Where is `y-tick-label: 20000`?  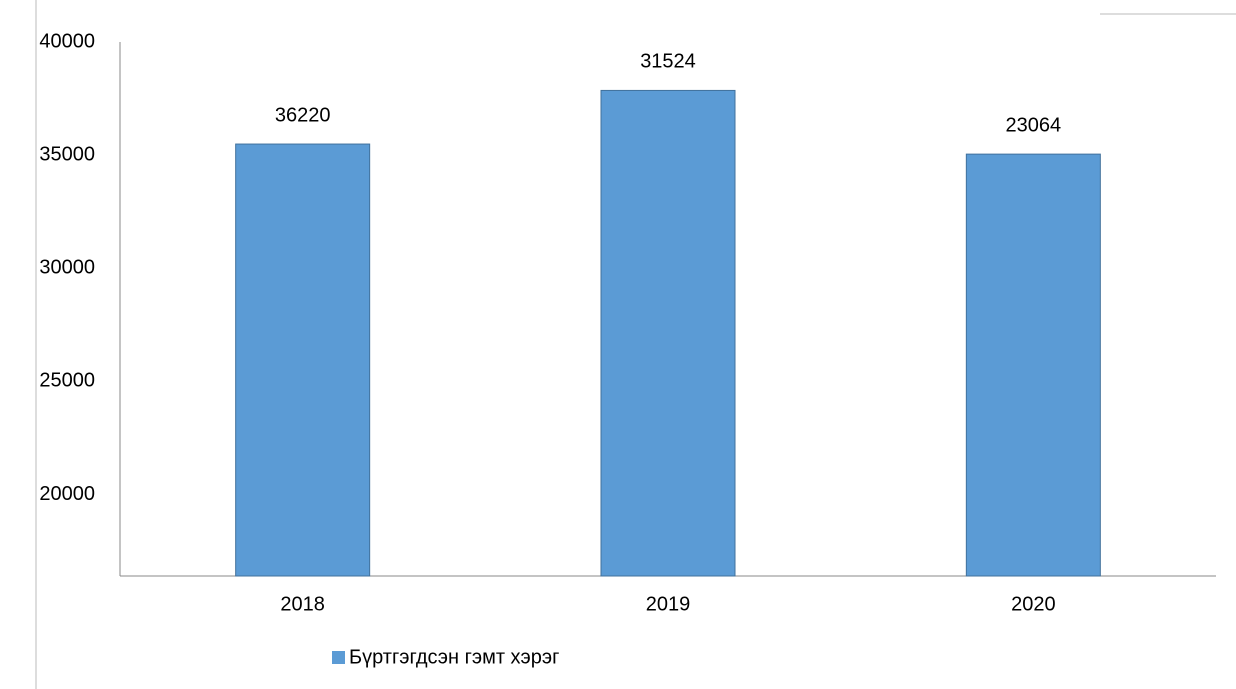
y-tick-label: 20000 is located at coordinates (67, 494).